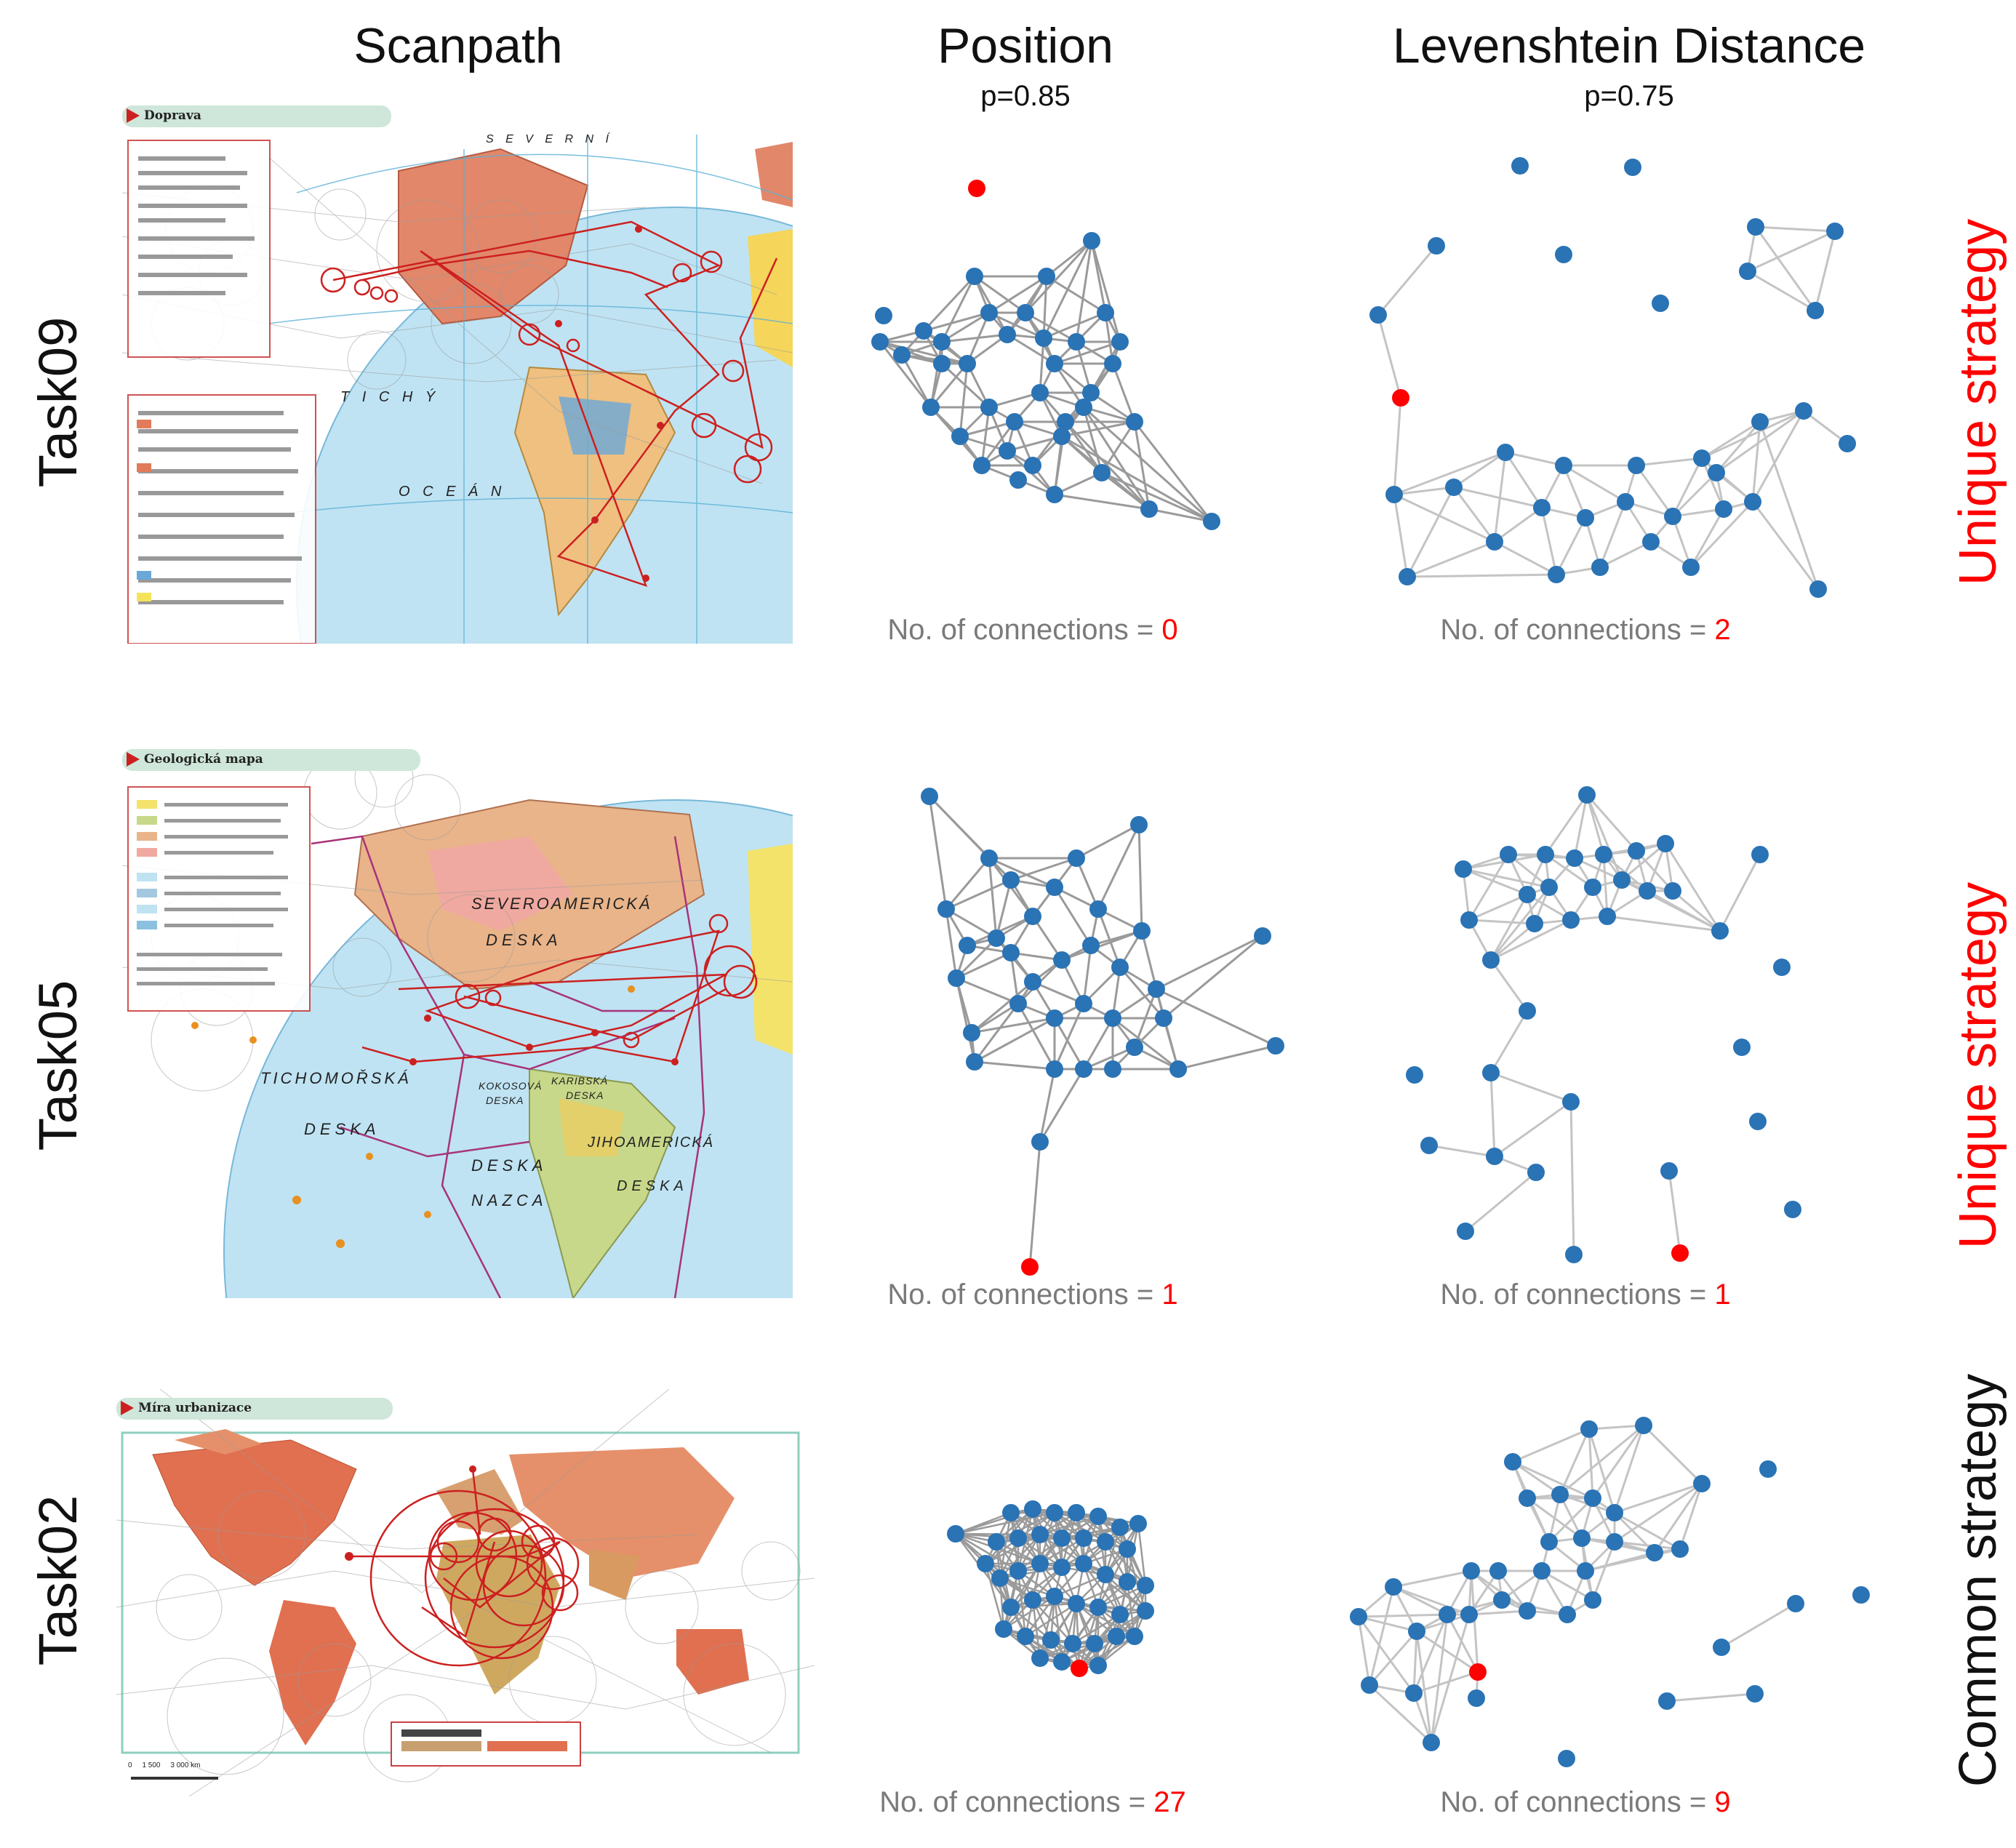  What do you see at coordinates (1585, 1802) in the screenshot?
I see `levenshtein-connections-task02: No. of connections = 9` at bounding box center [1585, 1802].